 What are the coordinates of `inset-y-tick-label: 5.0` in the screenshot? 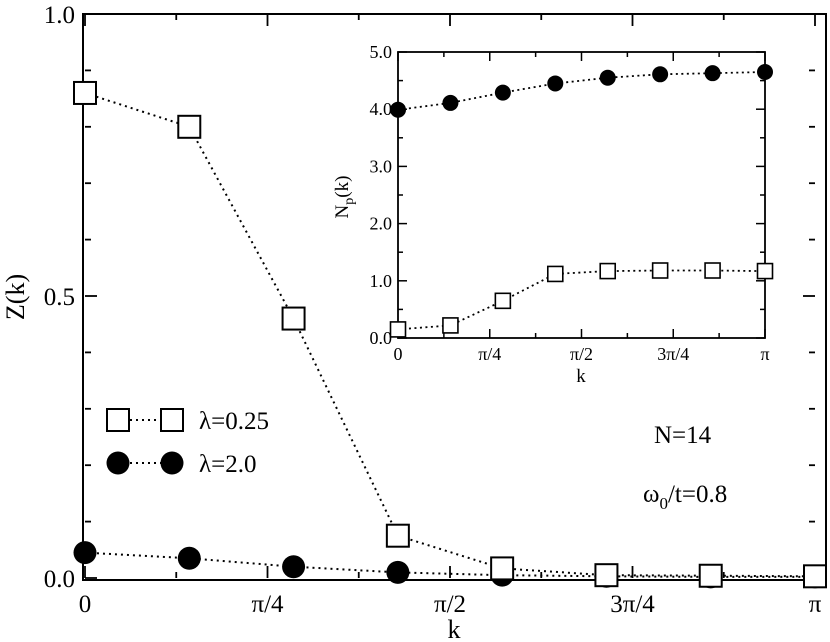 It's located at (381, 52).